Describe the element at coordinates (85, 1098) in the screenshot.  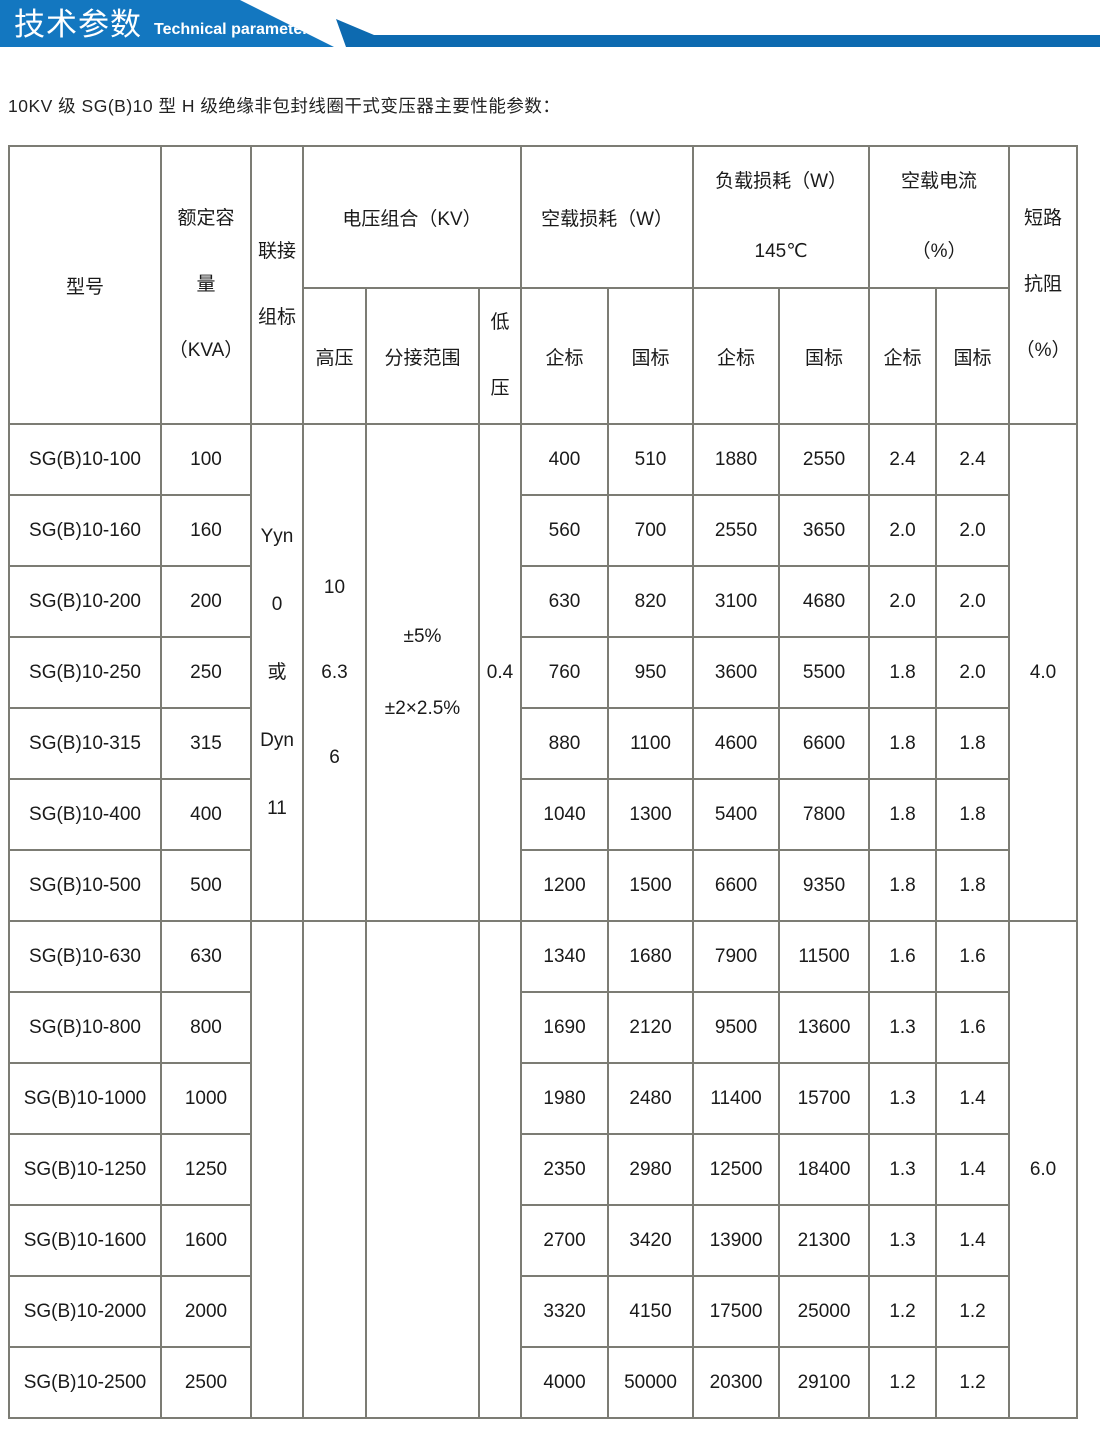
I see `cell-model: SG(B)10-1000` at that location.